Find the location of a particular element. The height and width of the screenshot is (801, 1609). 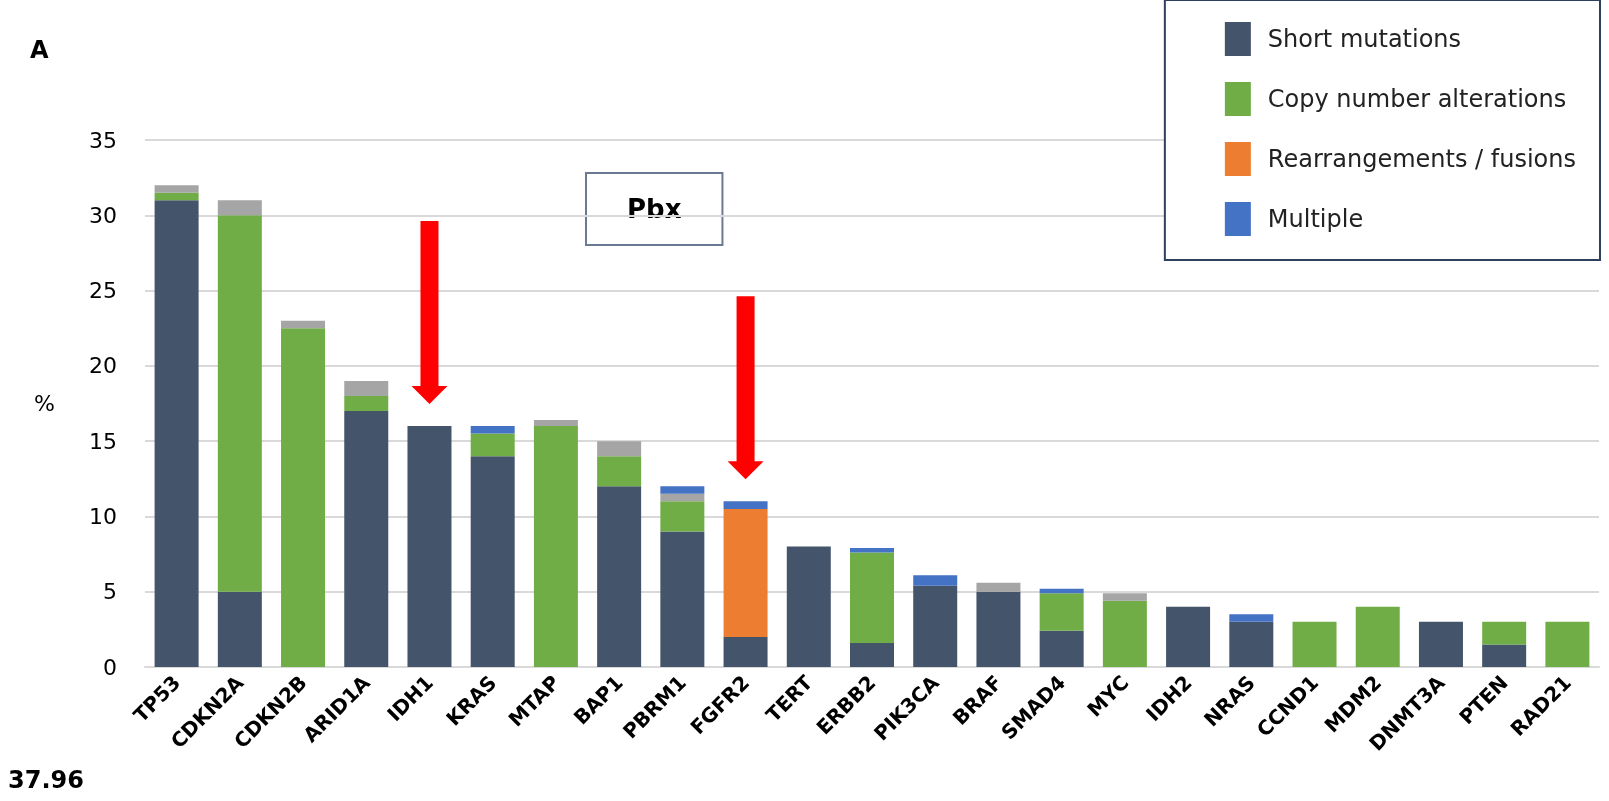

legend-label: Multiple is located at coordinates (1315, 219).